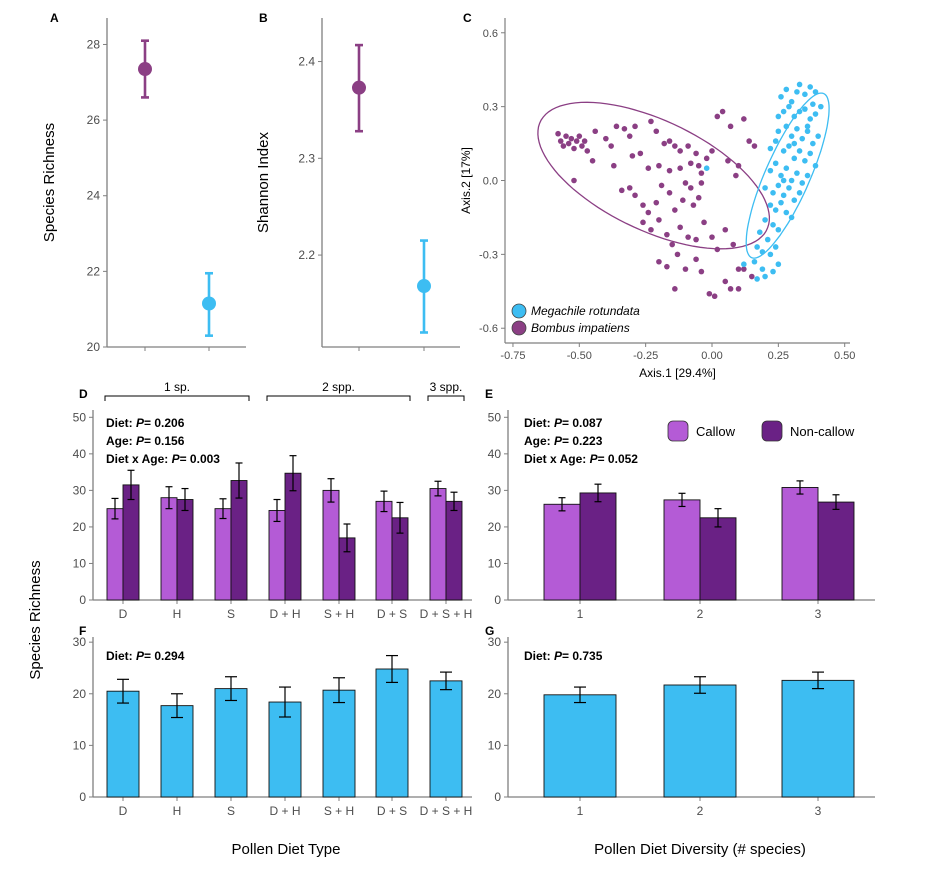 This screenshot has height=880, width=928. What do you see at coordinates (392, 614) in the screenshot?
I see `panel-d-x-tick-label: D + S` at bounding box center [392, 614].